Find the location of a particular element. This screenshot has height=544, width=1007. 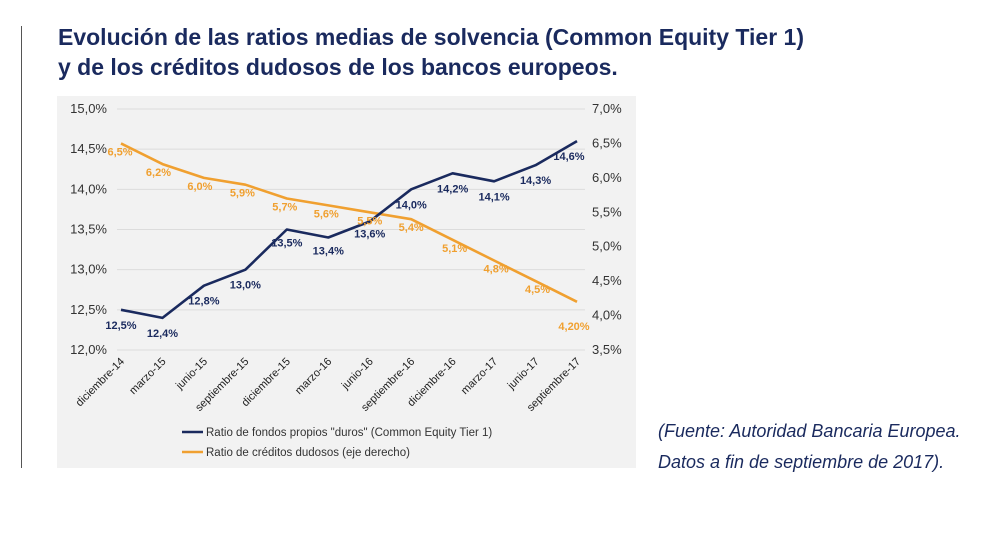

source-line-2: Datos a fin de septiembre de 2017). is located at coordinates (801, 462).